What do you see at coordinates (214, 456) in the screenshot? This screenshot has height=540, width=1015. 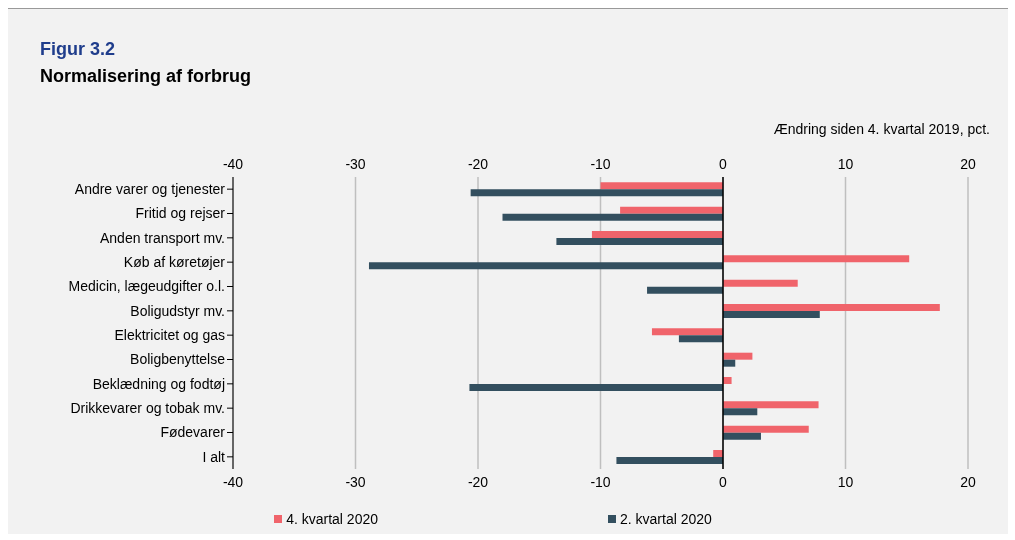 I see `y-tick-label: I alt` at bounding box center [214, 456].